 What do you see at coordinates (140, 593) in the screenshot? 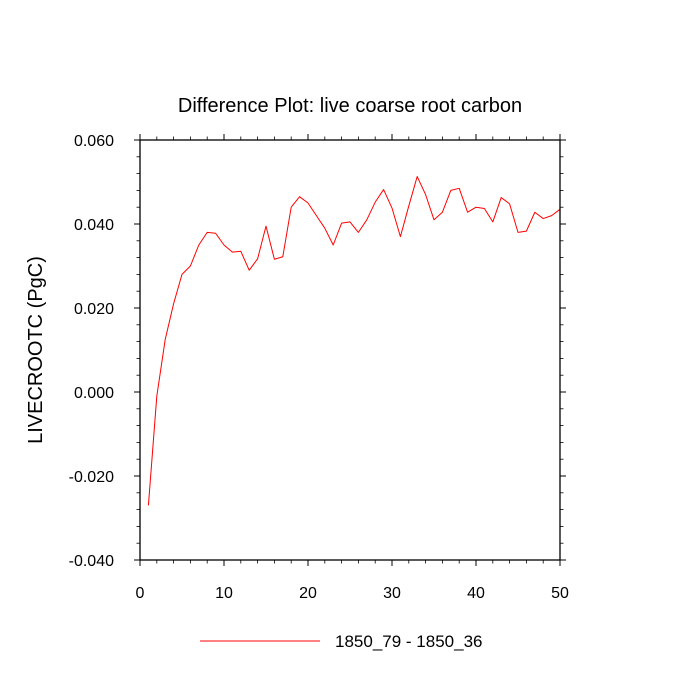
I see `x-tick-label: 0` at bounding box center [140, 593].